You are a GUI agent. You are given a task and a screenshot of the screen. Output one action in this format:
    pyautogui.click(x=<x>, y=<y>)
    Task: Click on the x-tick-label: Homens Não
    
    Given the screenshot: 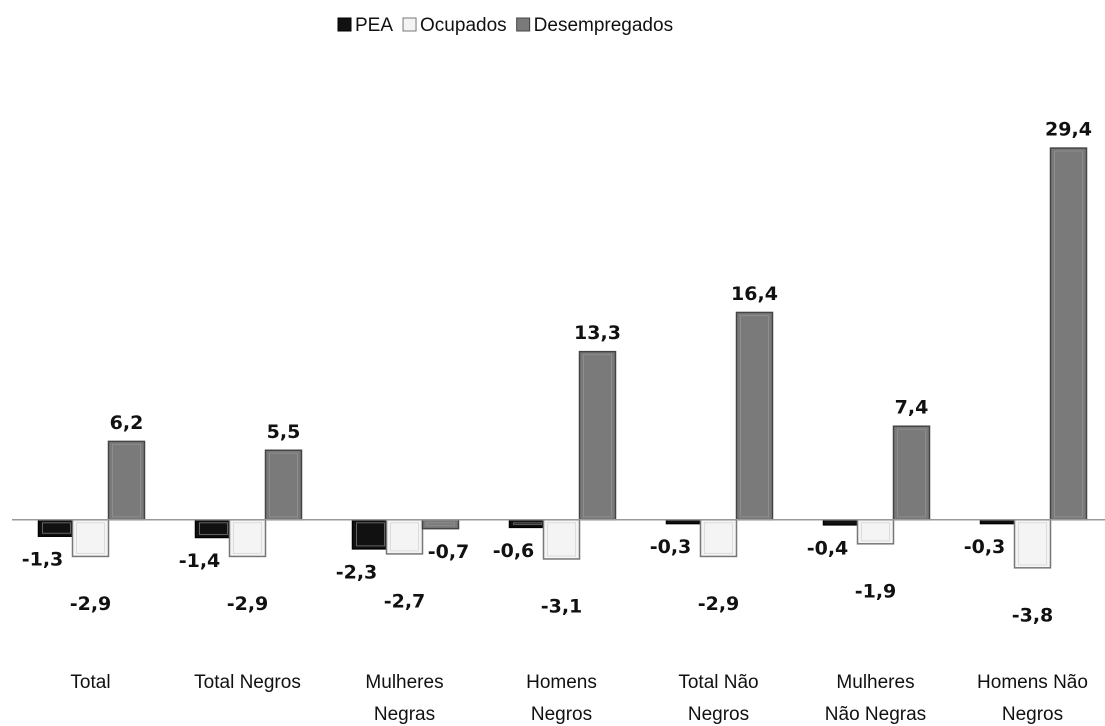 What is the action you would take?
    pyautogui.click(x=1032, y=682)
    